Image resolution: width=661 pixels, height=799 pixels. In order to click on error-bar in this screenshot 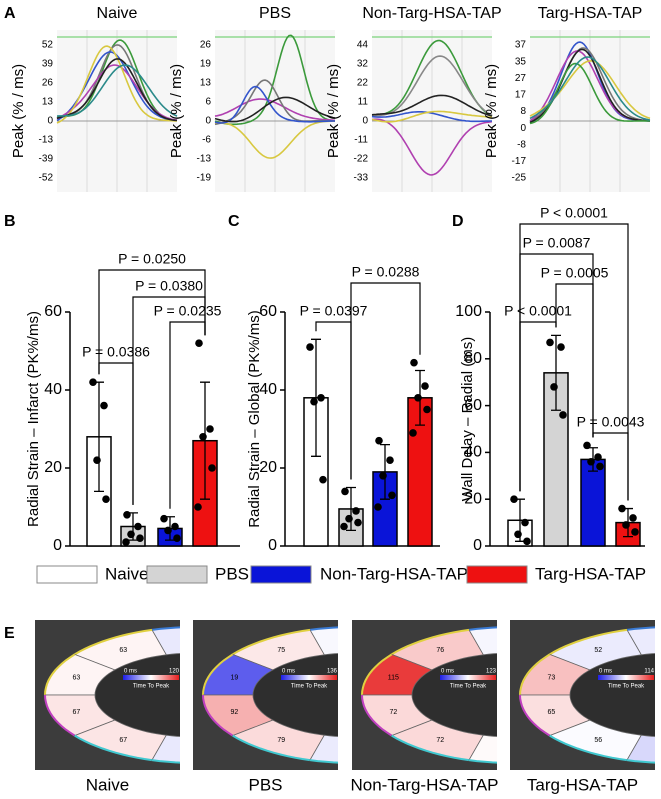, I will do `click(556, 372)`.